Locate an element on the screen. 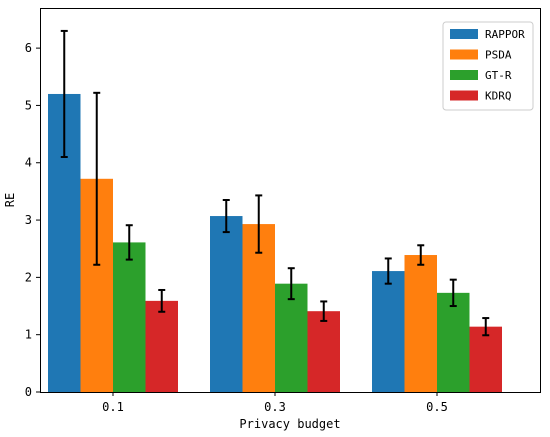 This screenshot has width=550, height=437. legend: RAPPOR PSDA GT-R KDRQ is located at coordinates (488, 66).